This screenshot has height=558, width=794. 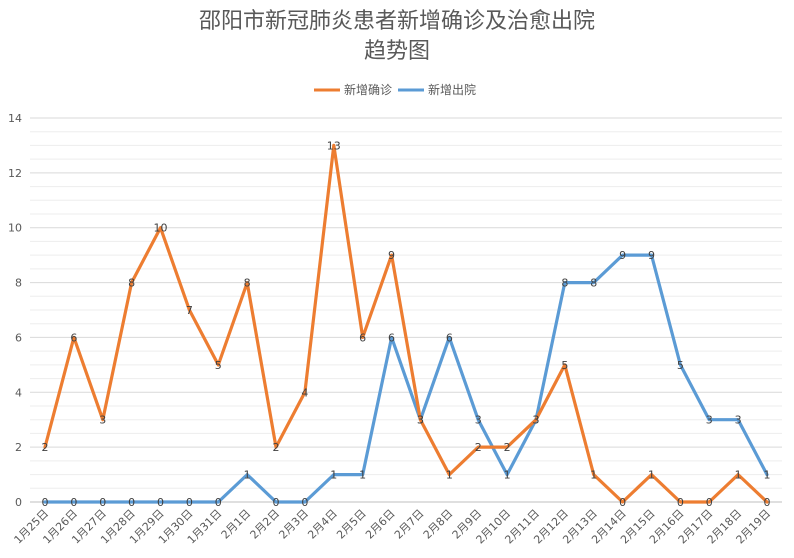 What do you see at coordinates (397, 51) in the screenshot?
I see `chart-title-line-2: 趋势图` at bounding box center [397, 51].